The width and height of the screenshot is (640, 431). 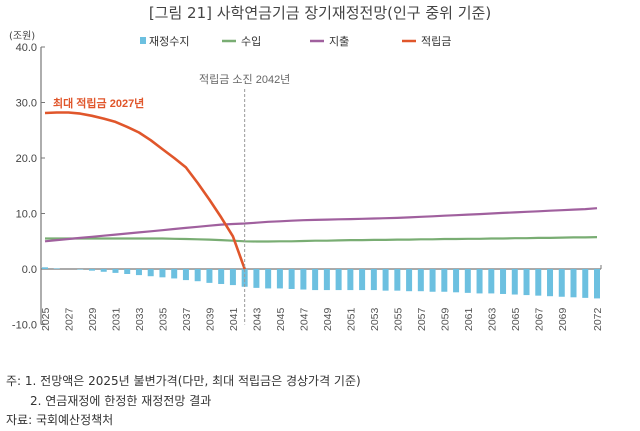 I want to click on x-tick-label: 2035, so click(x=163, y=319).